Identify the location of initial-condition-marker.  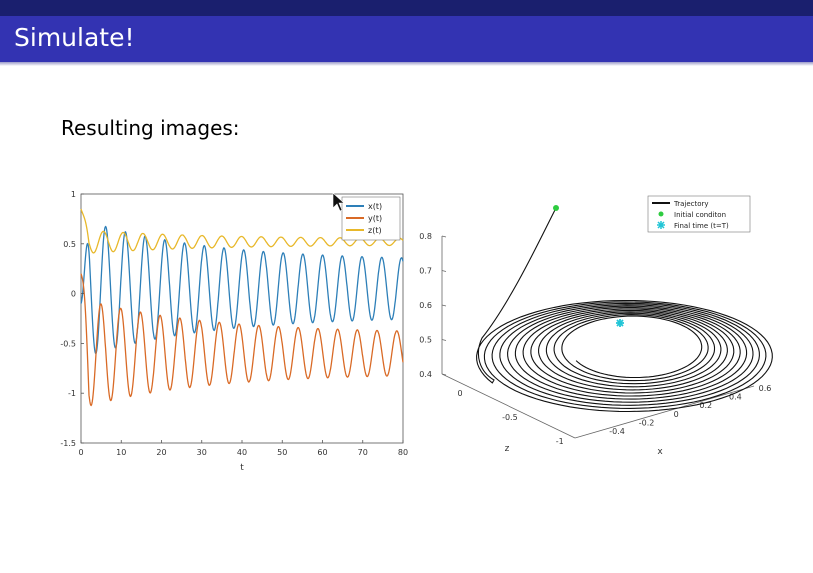
(556, 208).